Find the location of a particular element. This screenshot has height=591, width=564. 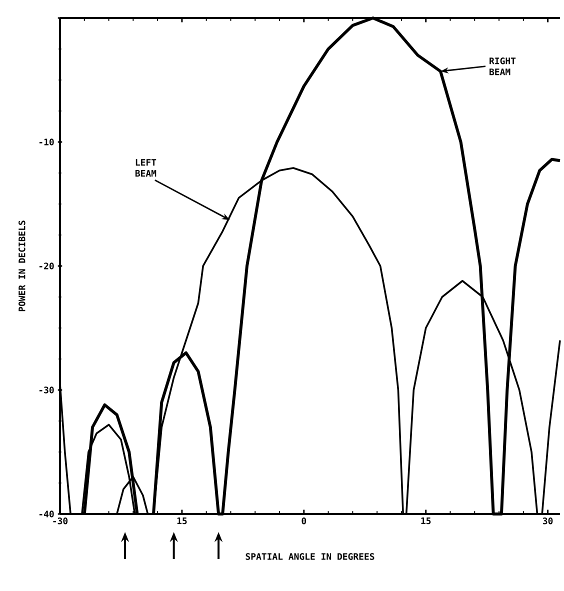

annotation: LEFT BEAM is located at coordinates (145, 168).